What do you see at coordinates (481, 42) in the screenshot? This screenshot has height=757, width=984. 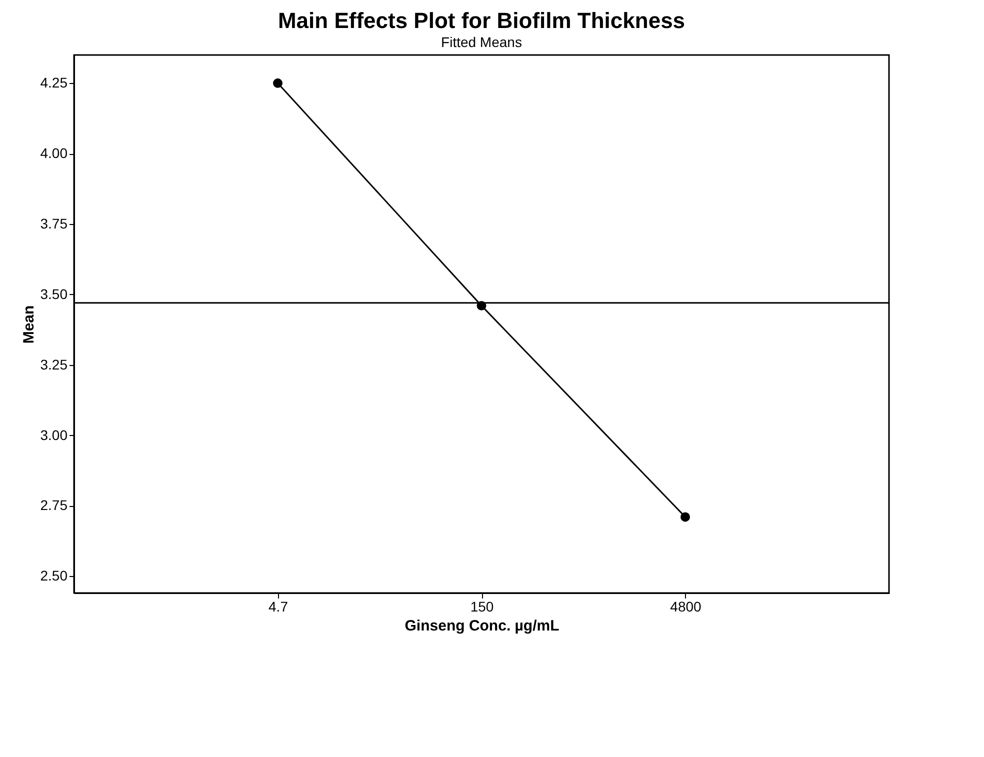 I see `chart-subtitle: Fitted Means` at bounding box center [481, 42].